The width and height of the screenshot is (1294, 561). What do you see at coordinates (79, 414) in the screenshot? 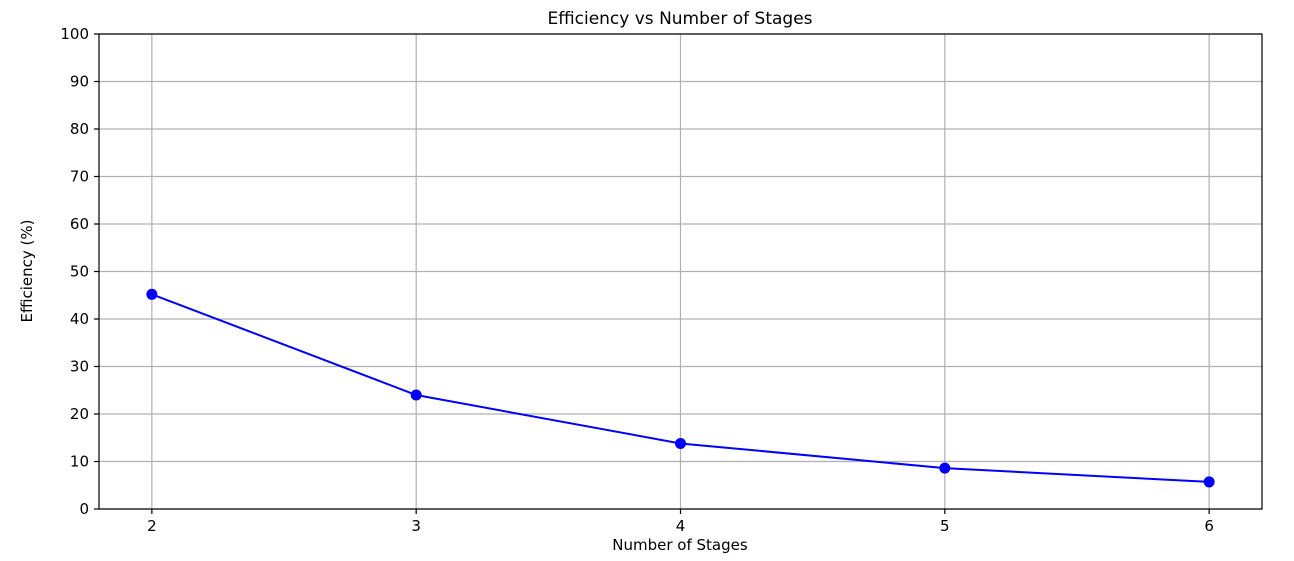
I see `y-tick-label: 20` at bounding box center [79, 414].